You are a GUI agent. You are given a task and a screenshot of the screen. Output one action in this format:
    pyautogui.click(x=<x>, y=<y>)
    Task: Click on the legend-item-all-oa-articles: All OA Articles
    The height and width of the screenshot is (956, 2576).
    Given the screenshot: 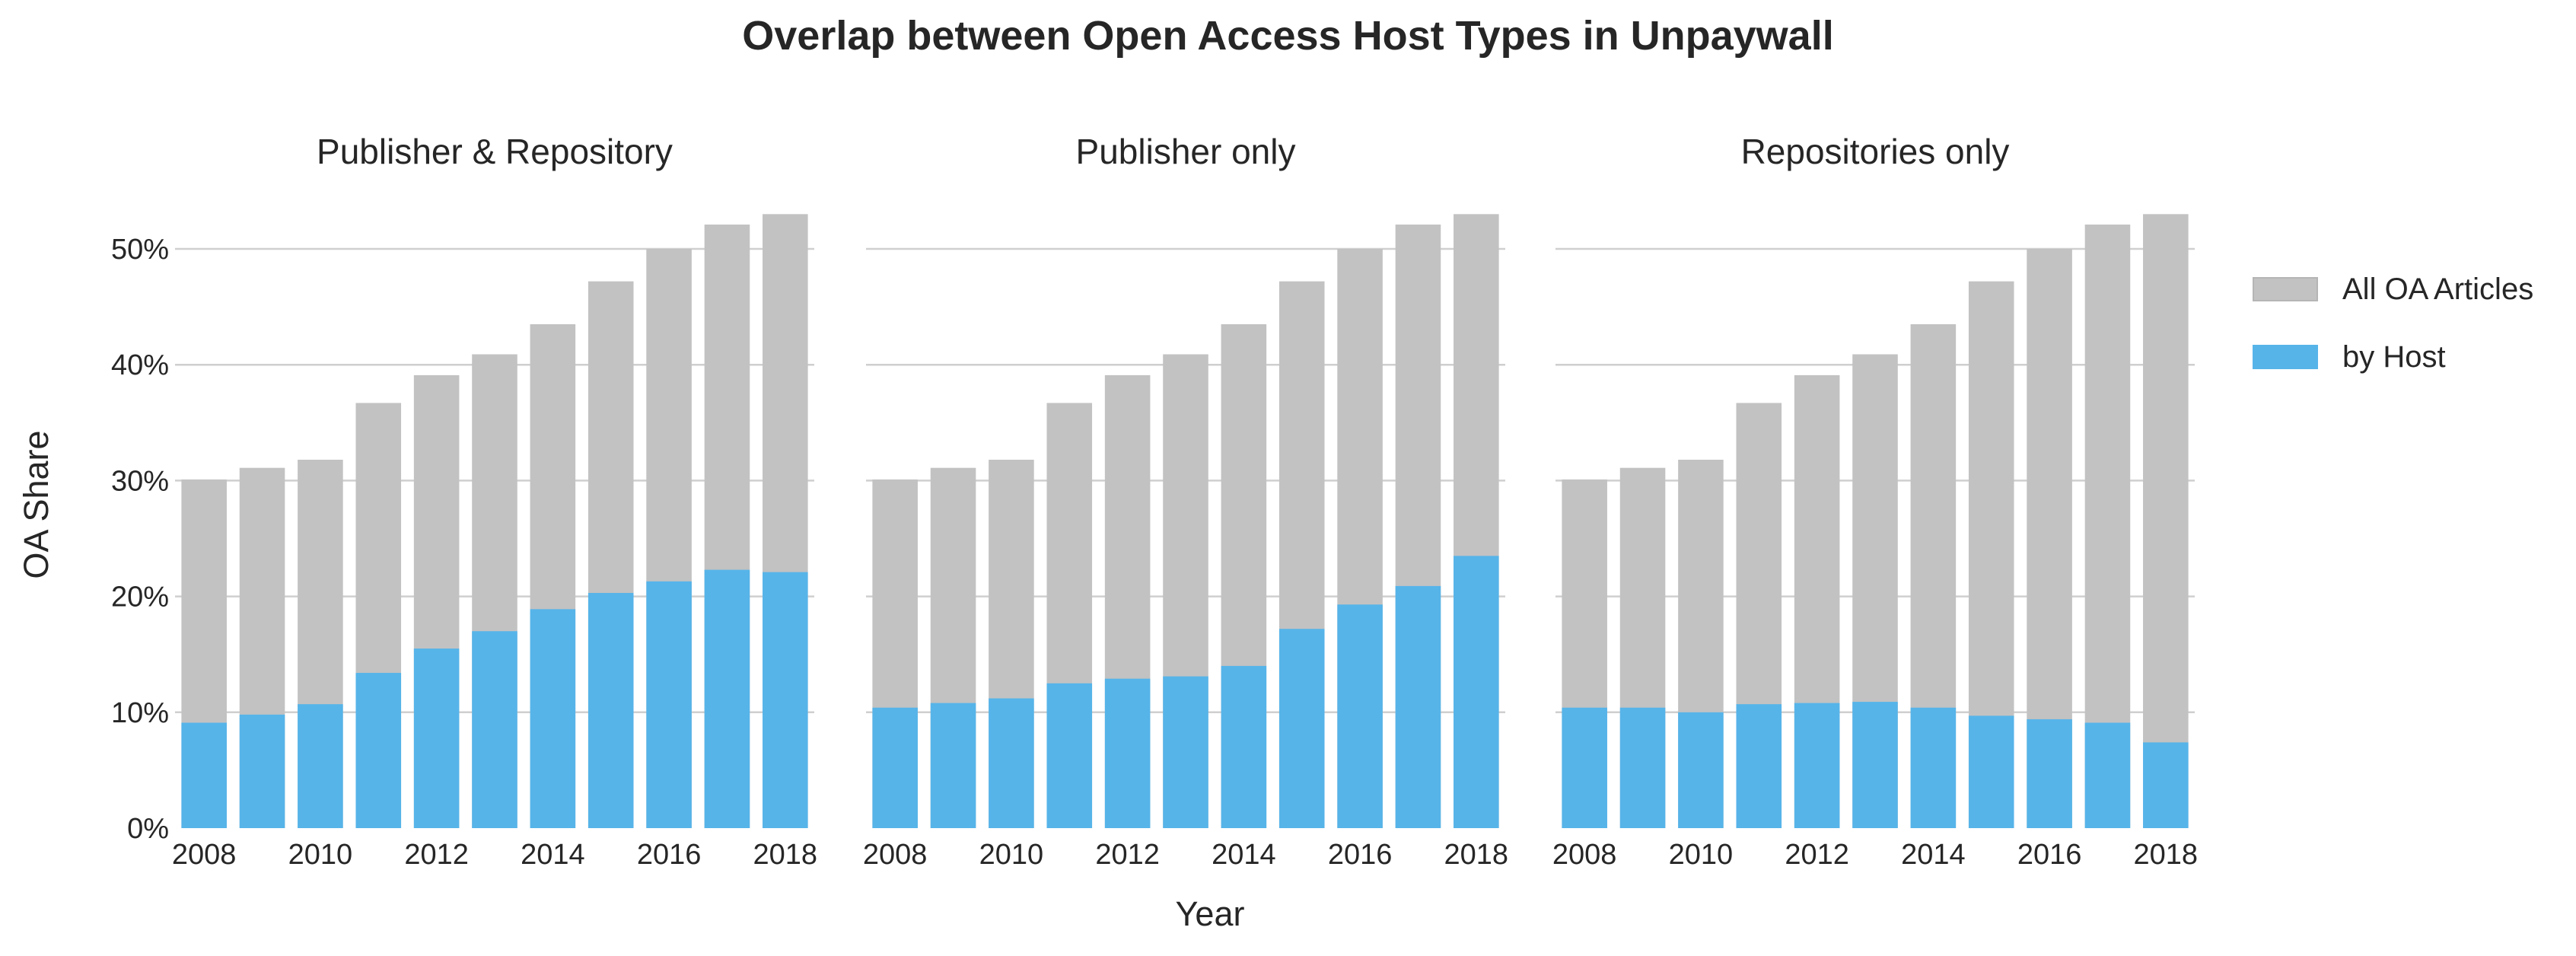 What is the action you would take?
    pyautogui.click(x=2393, y=289)
    